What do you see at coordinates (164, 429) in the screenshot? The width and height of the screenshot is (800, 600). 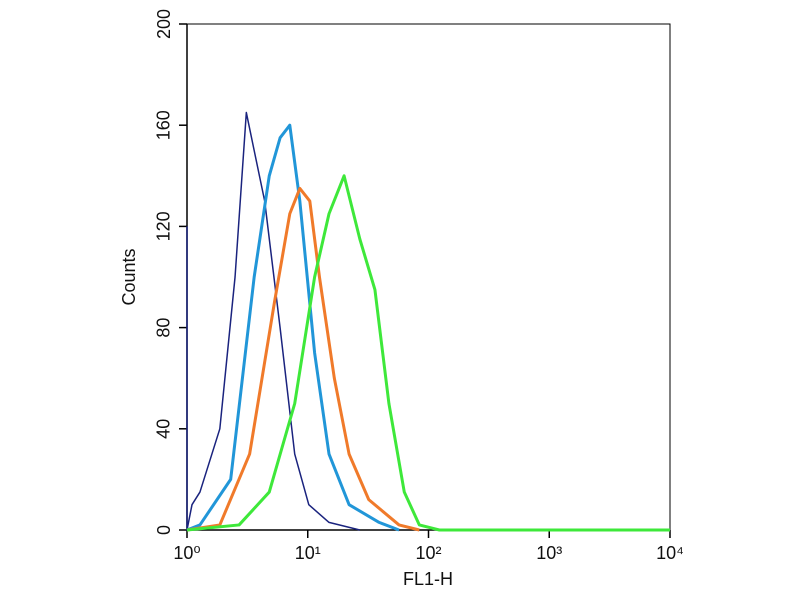 I see `y-tick-label: 40` at bounding box center [164, 429].